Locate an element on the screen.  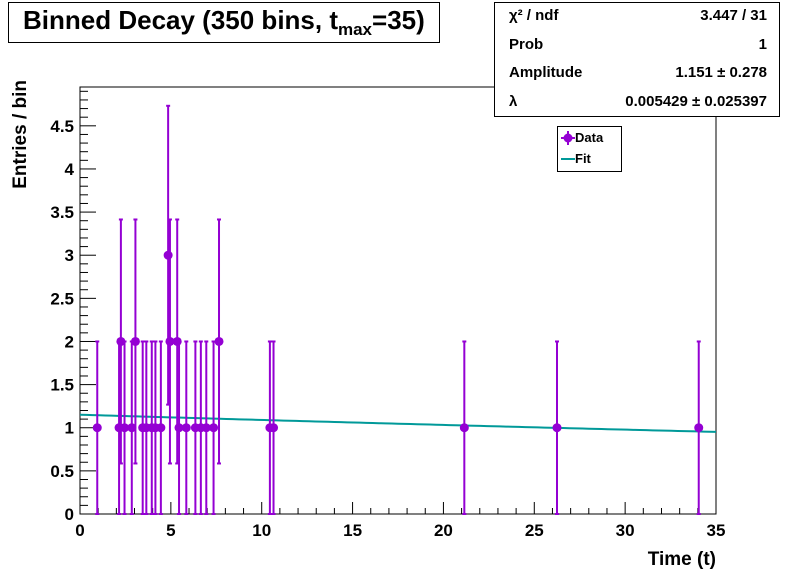
y-tick-label: 1 is located at coordinates (69, 428).